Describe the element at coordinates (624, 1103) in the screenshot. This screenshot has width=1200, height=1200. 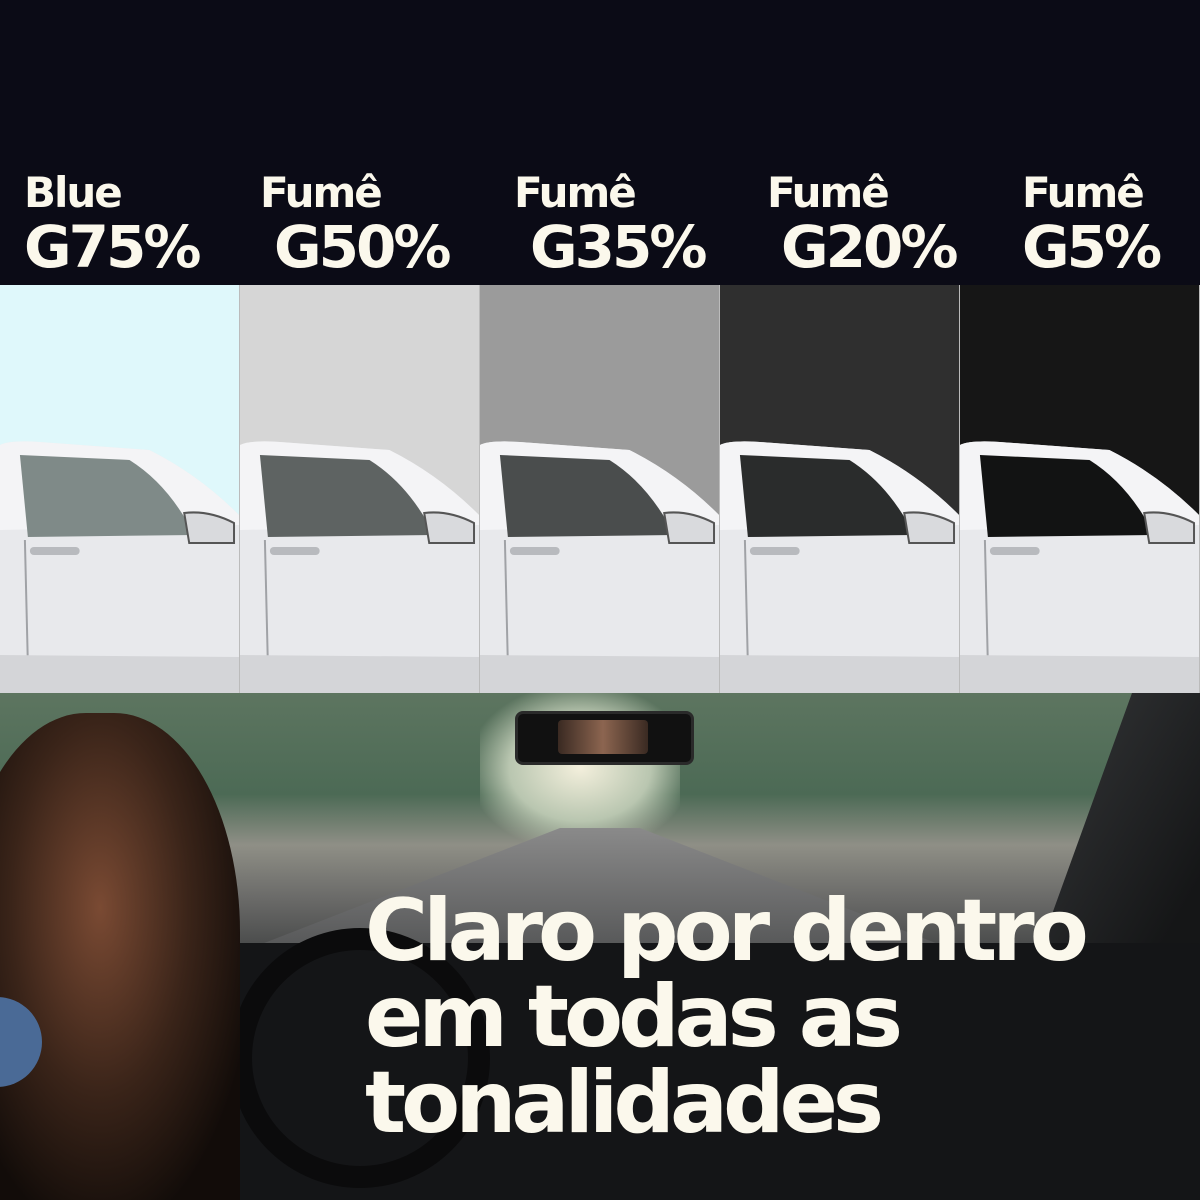
I see `headline-line: tonalidades` at that location.